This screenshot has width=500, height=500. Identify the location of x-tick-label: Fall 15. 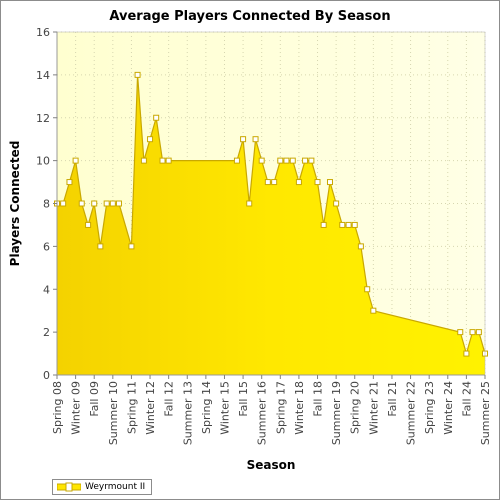
(243, 399).